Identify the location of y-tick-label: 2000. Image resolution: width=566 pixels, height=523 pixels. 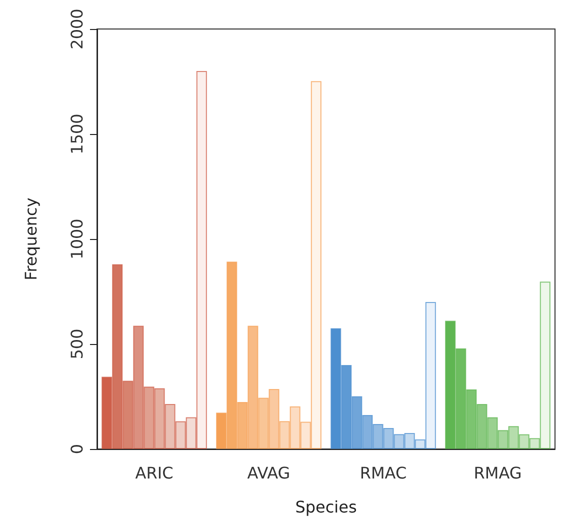
(77, 29).